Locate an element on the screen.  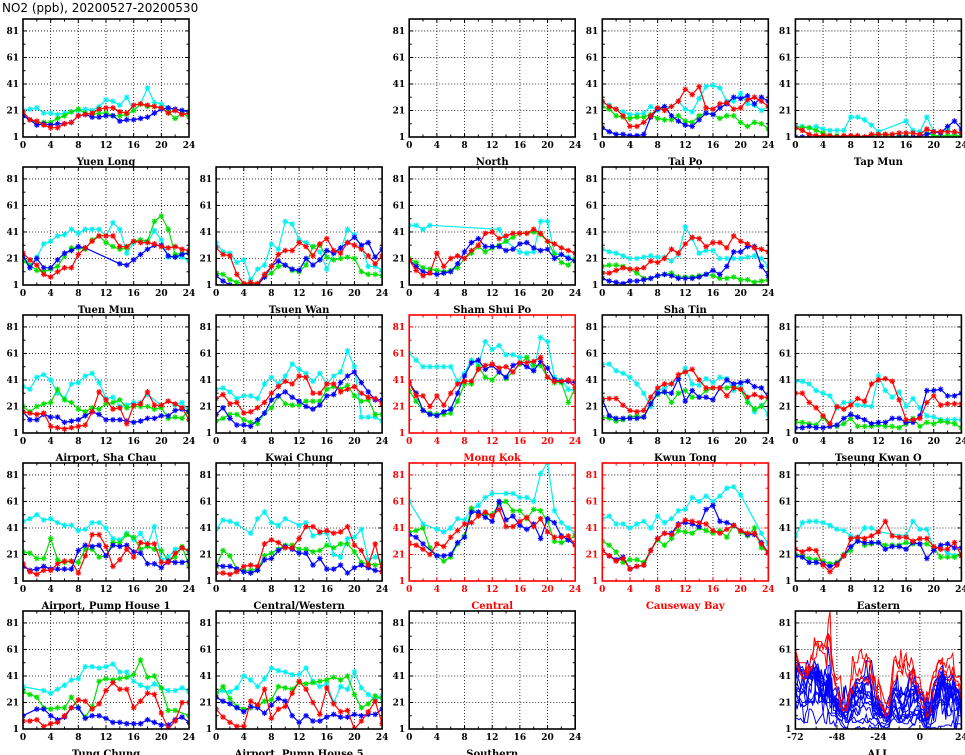
panel-frame is located at coordinates (685, 226).